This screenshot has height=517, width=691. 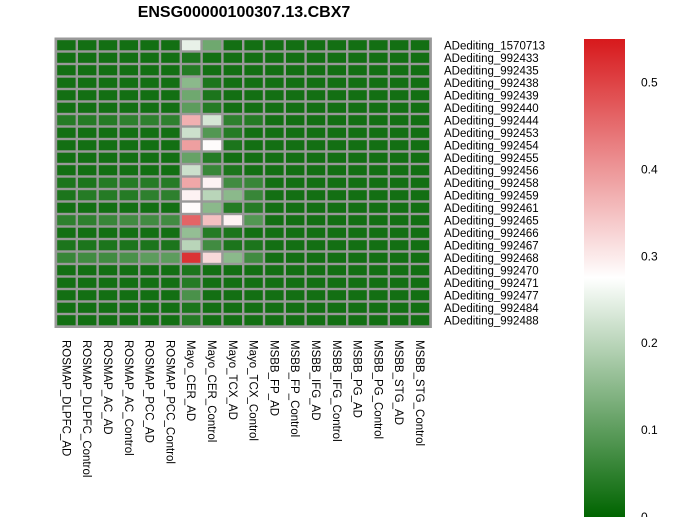 I want to click on column-label: Mayo_CER_AD, so click(x=190, y=380).